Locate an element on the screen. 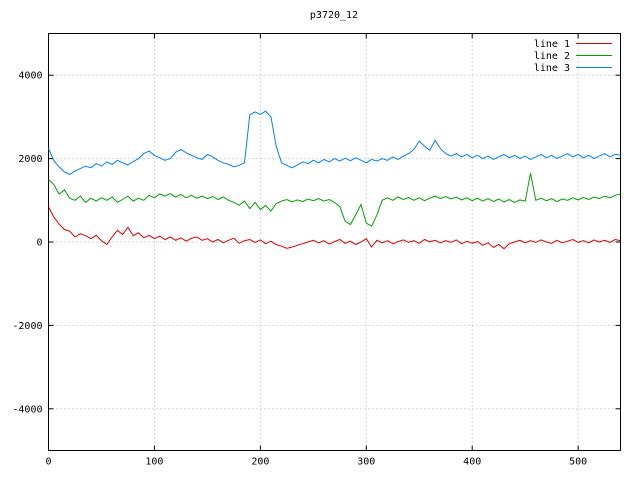 The height and width of the screenshot is (480, 640). series-2-line is located at coordinates (334, 200).